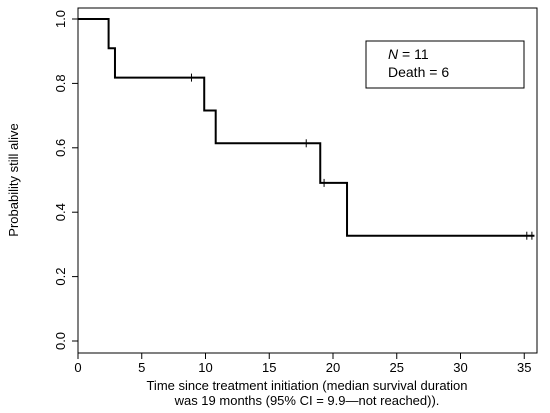  Describe the element at coordinates (393, 54) in the screenshot. I see `annotation-n-symbol: N` at that location.